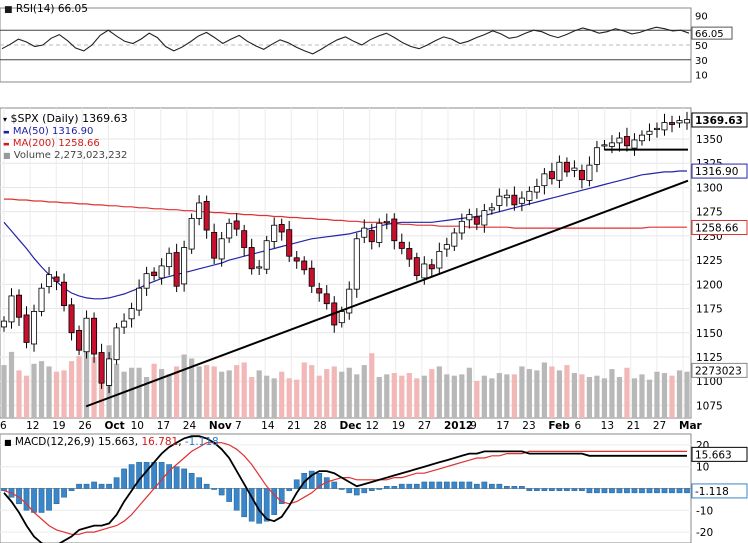  Describe the element at coordinates (716, 172) in the screenshot. I see `ma50-tag: 1316.90` at that location.